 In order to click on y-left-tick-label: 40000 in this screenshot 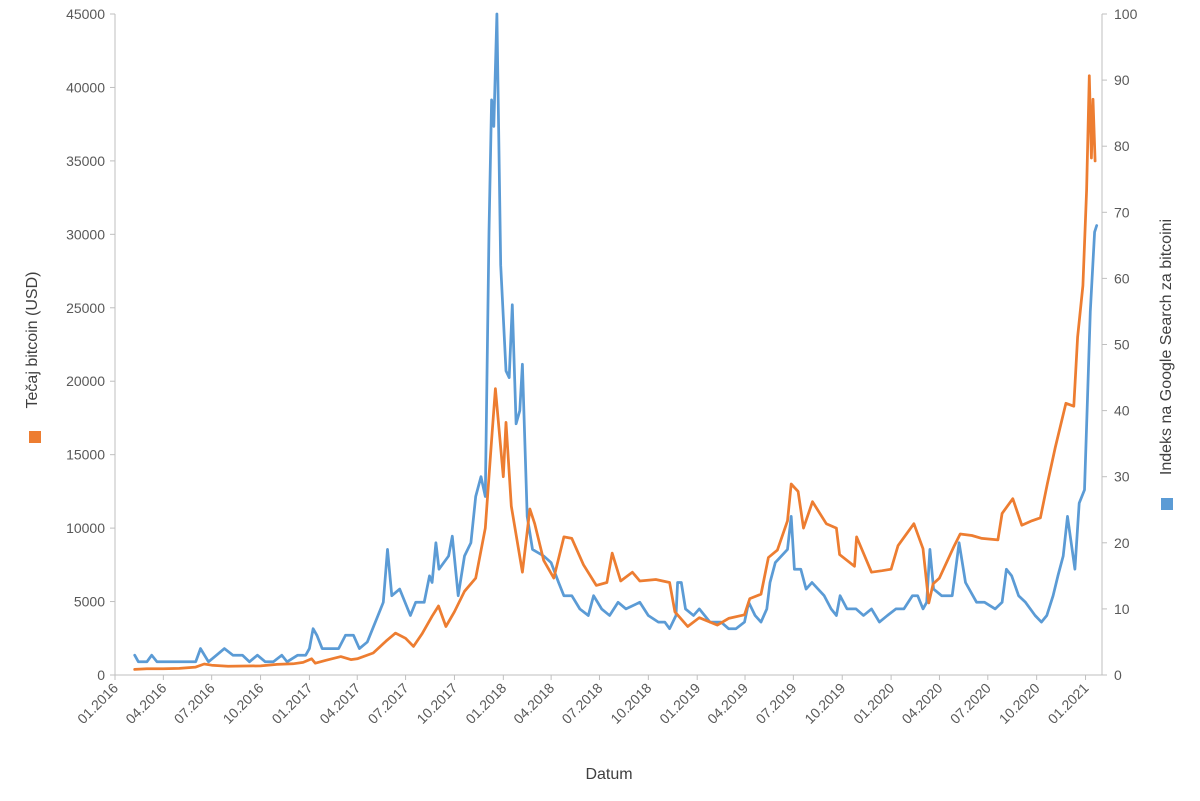, I will do `click(85, 87)`.